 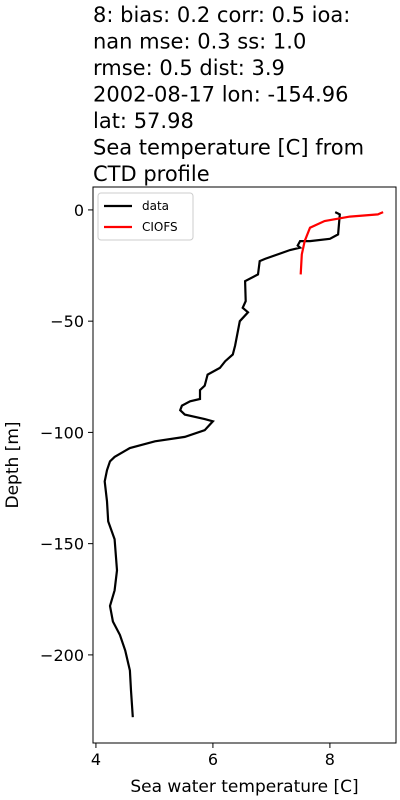 What do you see at coordinates (189, 68) in the screenshot?
I see `chart-title: rmse: 0.5 dist: 3.9` at bounding box center [189, 68].